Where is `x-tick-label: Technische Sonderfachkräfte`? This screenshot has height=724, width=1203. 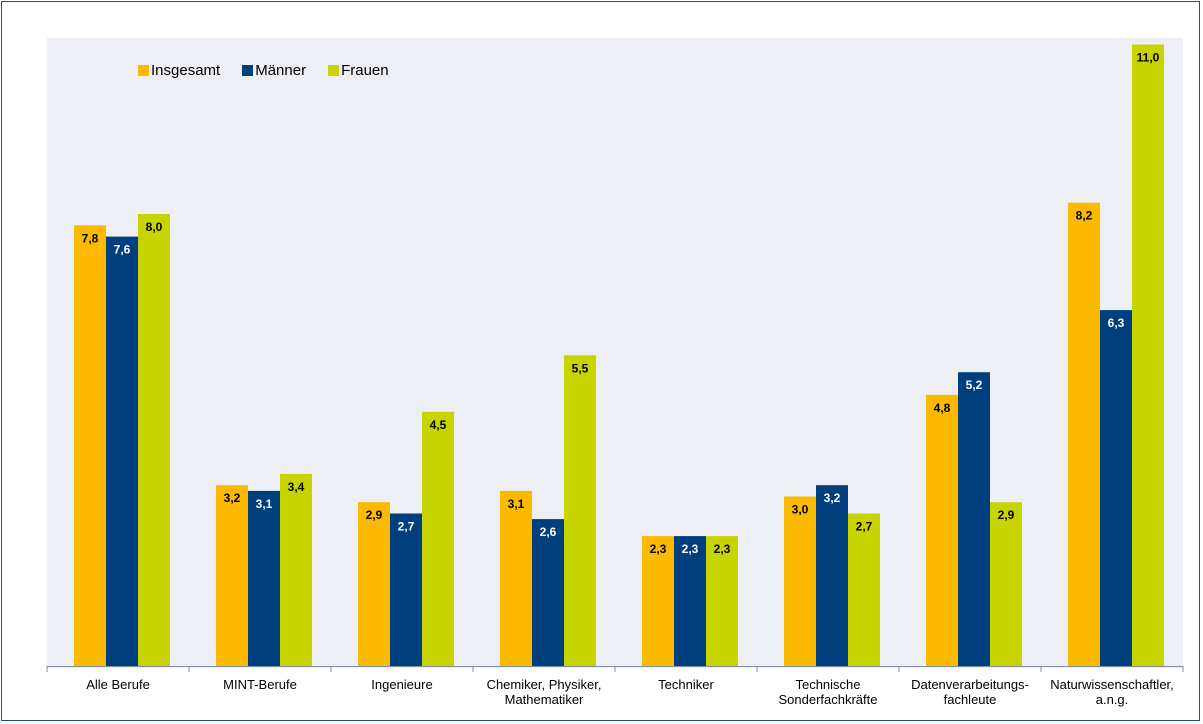 x-tick-label: Technische Sonderfachkräfte is located at coordinates (827, 692).